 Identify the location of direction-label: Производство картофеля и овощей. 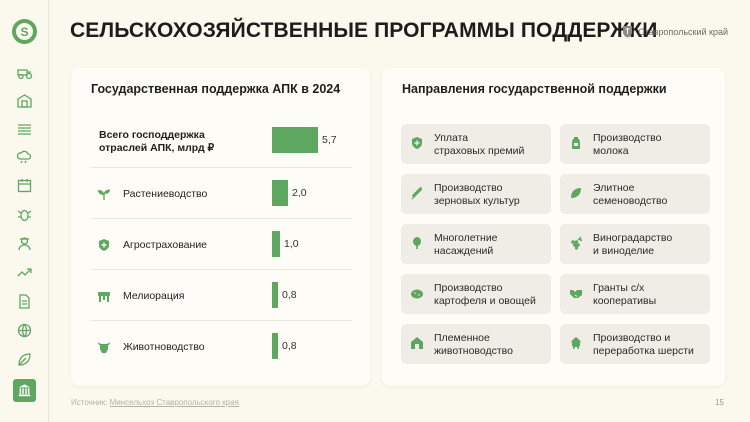
(485, 294).